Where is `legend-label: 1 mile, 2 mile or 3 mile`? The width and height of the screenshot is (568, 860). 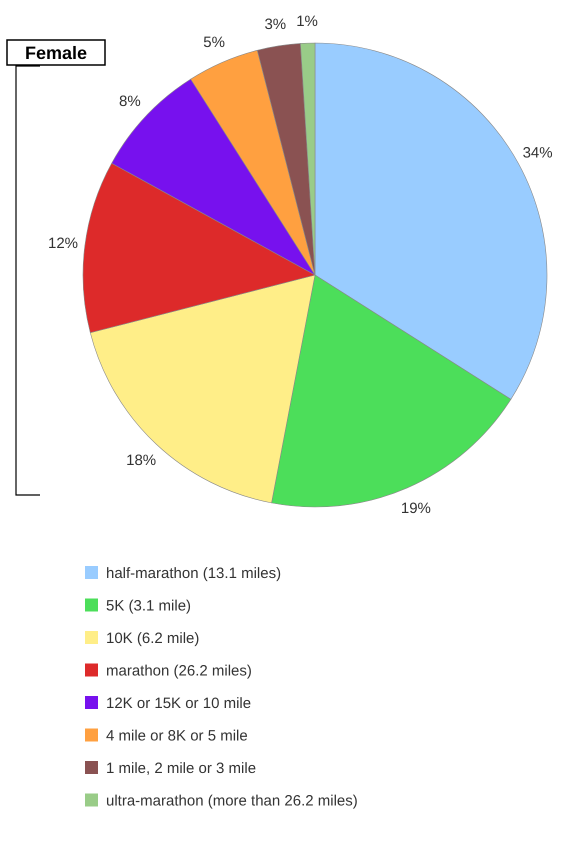 legend-label: 1 mile, 2 mile or 3 mile is located at coordinates (181, 768).